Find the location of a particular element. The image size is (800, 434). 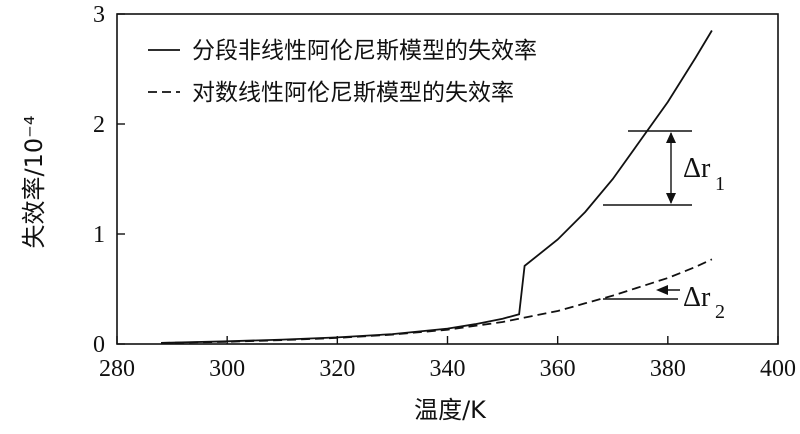

y-tick-label-2: 2 is located at coordinates (99, 125).